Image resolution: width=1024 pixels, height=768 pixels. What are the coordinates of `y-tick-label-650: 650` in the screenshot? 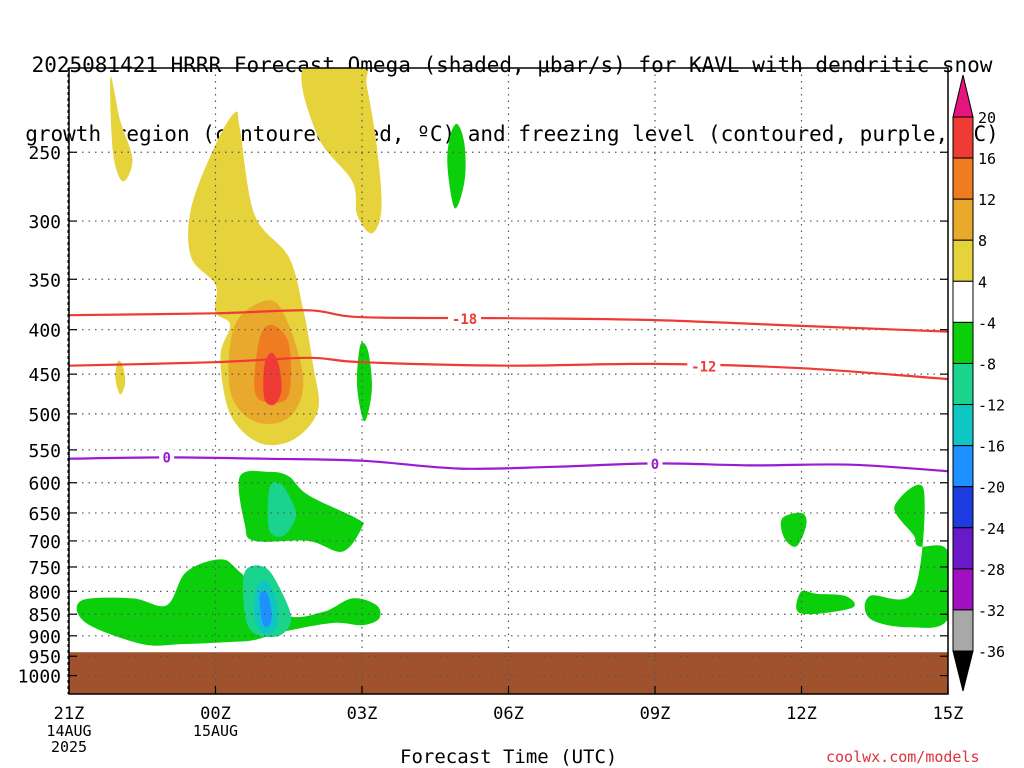 It's located at (44, 514).